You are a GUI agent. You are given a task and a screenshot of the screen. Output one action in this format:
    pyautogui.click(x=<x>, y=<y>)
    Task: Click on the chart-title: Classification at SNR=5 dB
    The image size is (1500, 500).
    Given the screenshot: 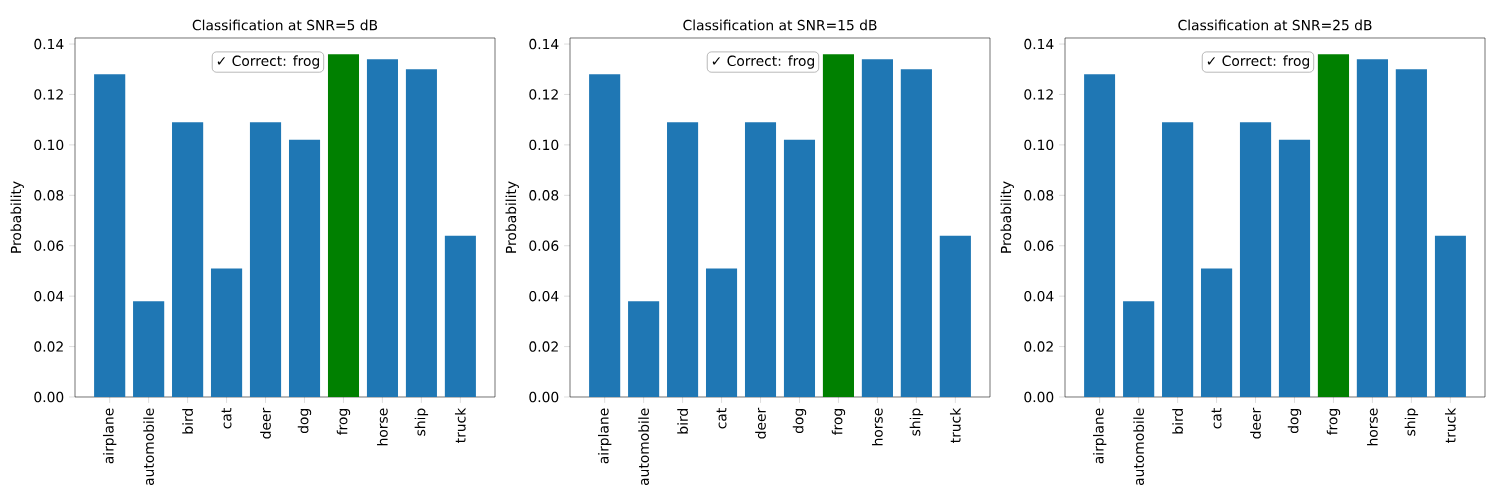 What is the action you would take?
    pyautogui.click(x=285, y=25)
    